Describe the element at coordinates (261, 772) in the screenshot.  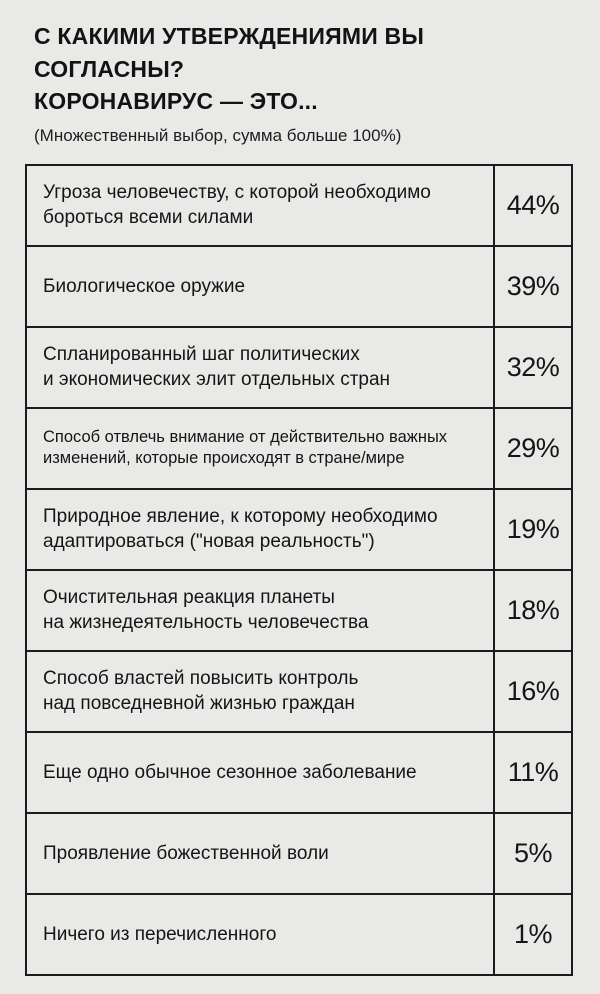
I see `statement-label: Еще одно обычное сезонное заболевание` at that location.